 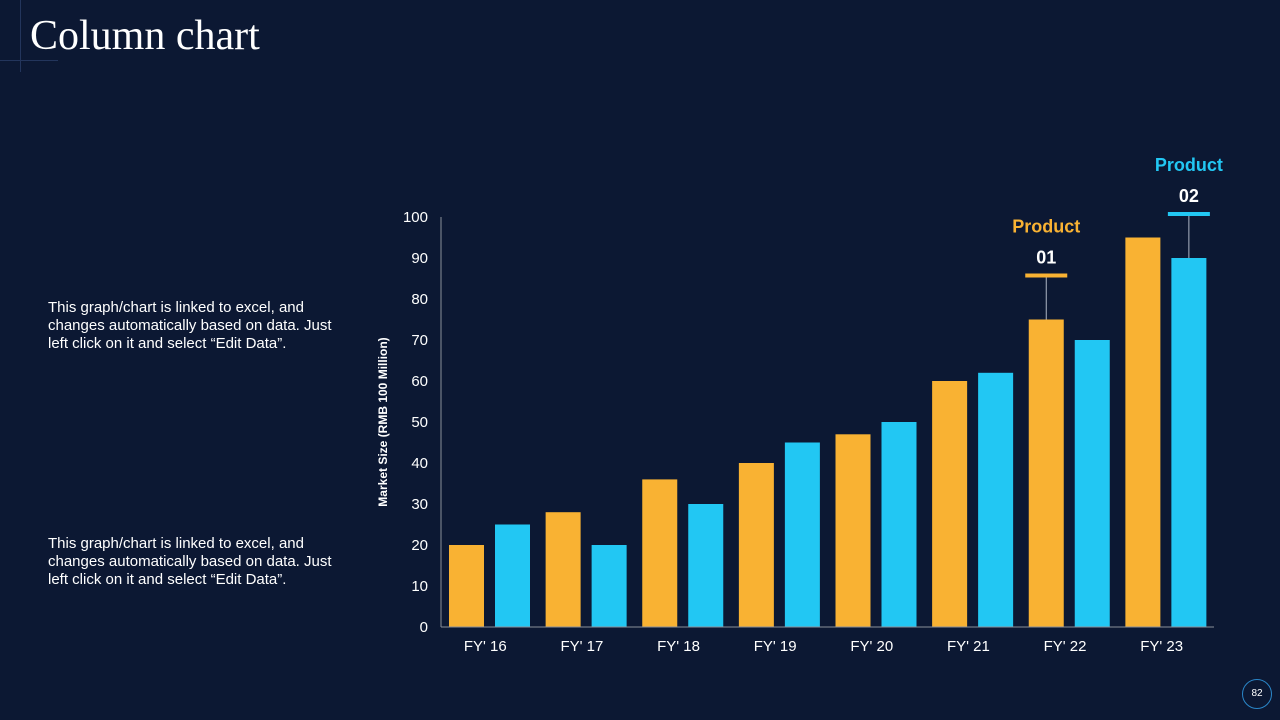 I want to click on y-tick-label: 50, so click(x=419, y=422).